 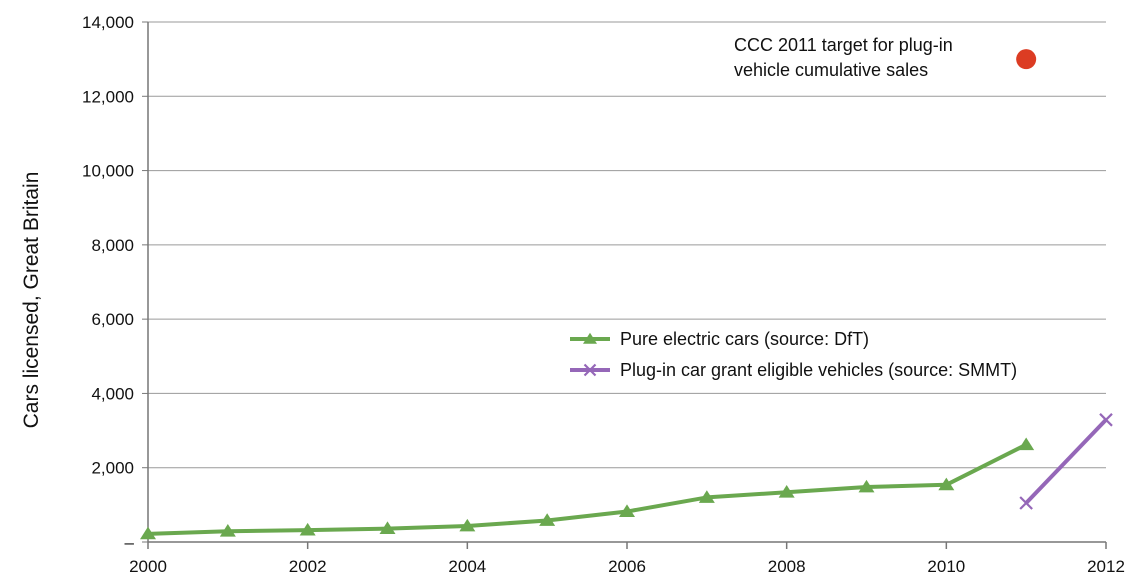 I want to click on series-pure-electric, so click(x=587, y=488).